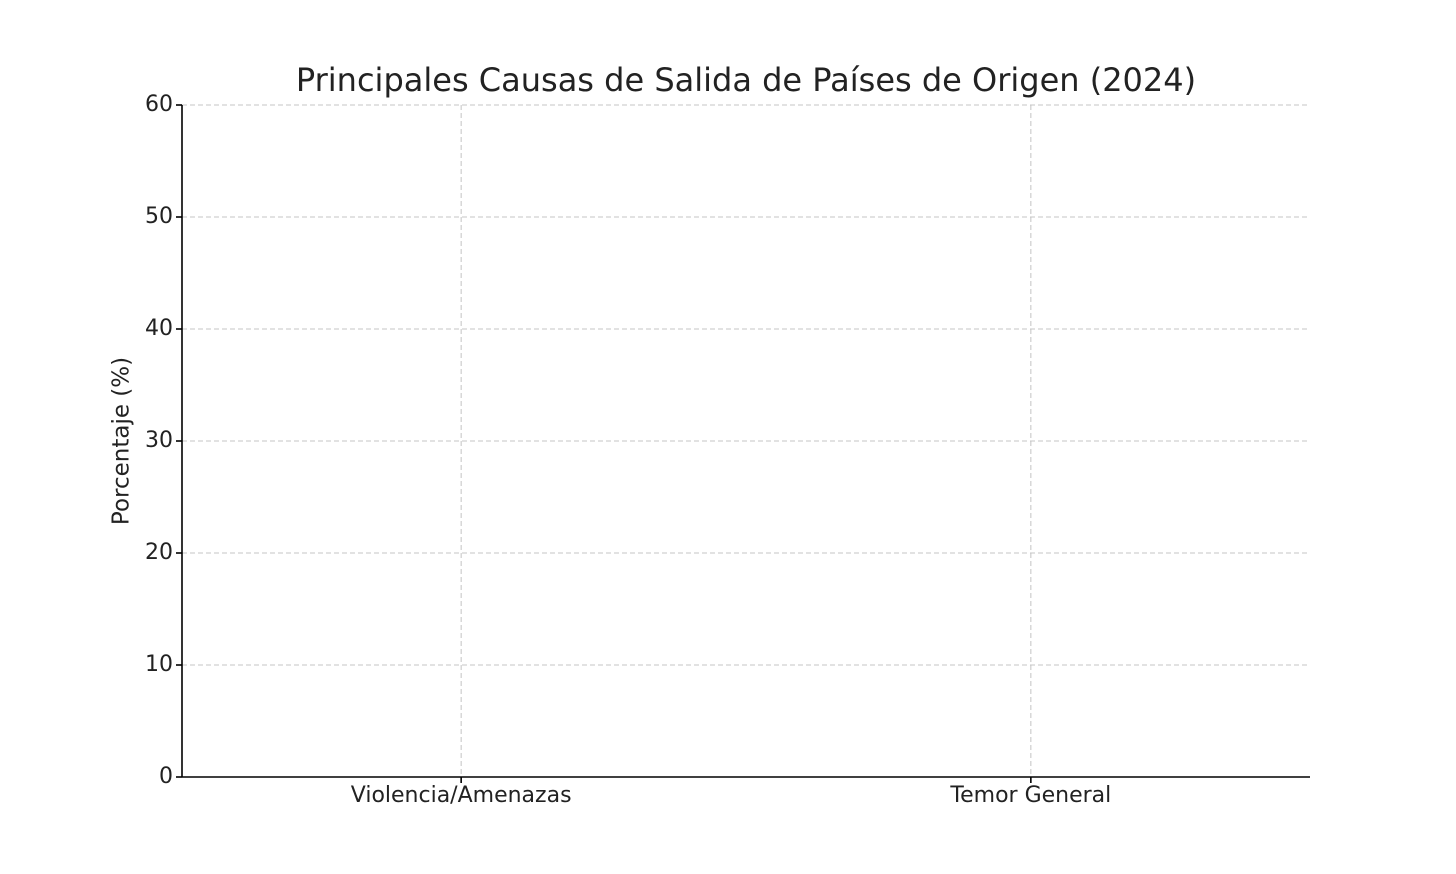 The height and width of the screenshot is (874, 1456). I want to click on y-tick-label: 10, so click(159, 664).